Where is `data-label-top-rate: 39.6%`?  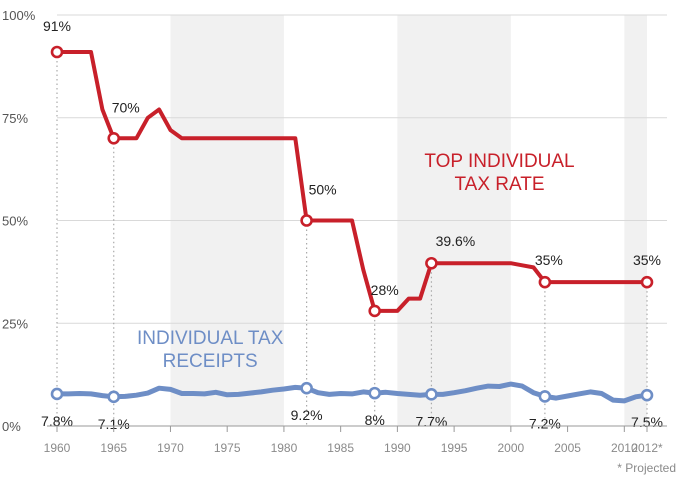 data-label-top-rate: 39.6% is located at coordinates (456, 241).